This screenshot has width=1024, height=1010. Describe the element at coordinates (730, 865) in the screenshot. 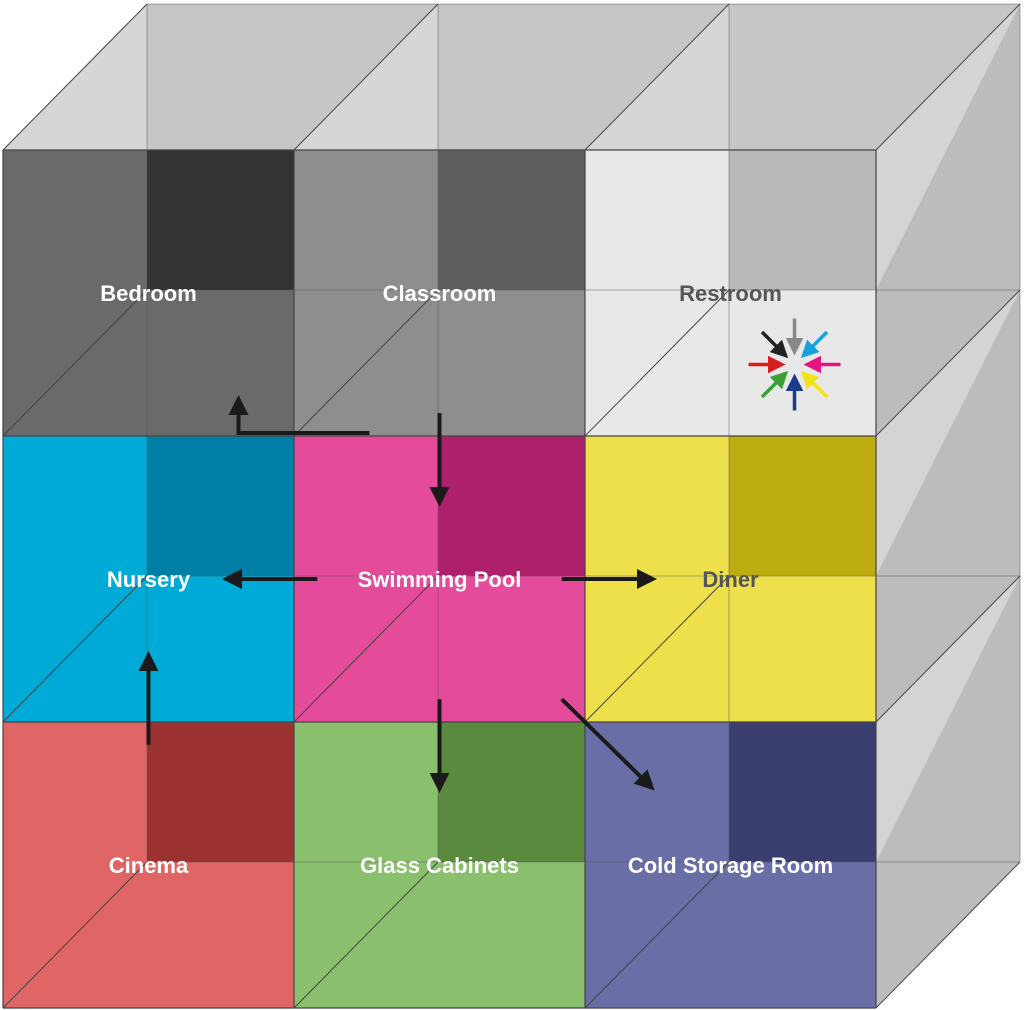

I see `room-label-cold-storage-room: Cold Storage Room` at that location.